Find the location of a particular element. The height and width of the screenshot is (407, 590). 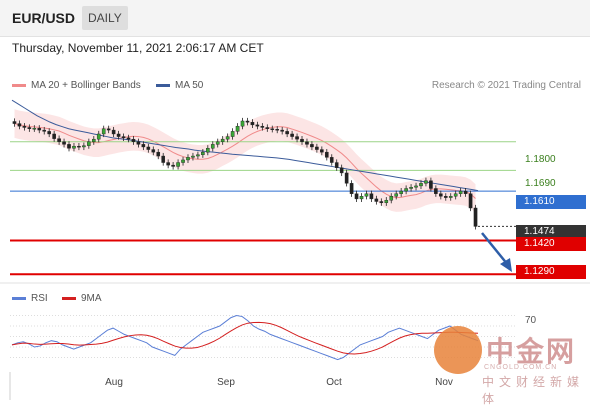

legend-rsi-label: RSI is located at coordinates (39, 298).